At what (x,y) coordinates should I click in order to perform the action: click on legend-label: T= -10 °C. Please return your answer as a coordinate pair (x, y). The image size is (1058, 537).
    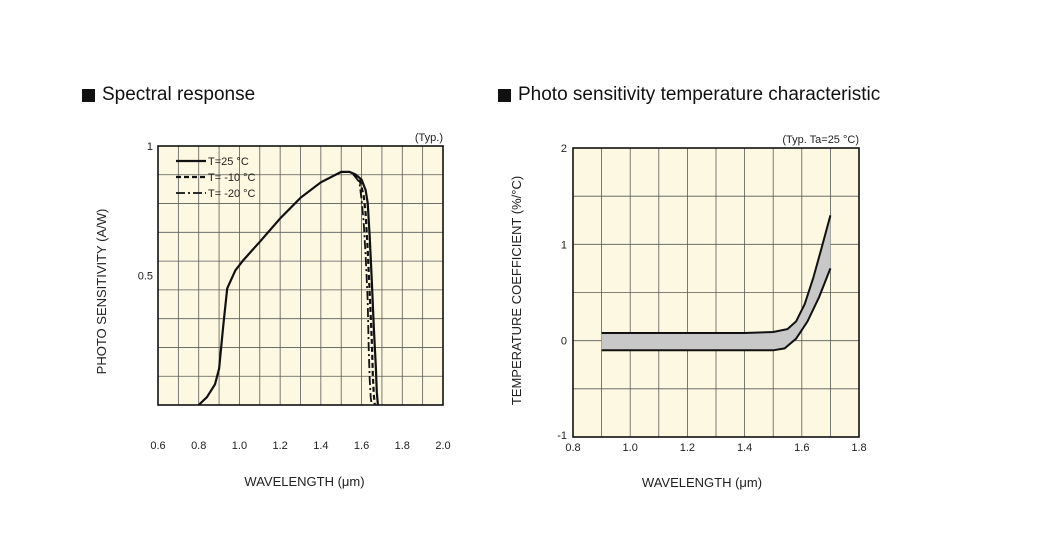
    Looking at the image, I should click on (232, 178).